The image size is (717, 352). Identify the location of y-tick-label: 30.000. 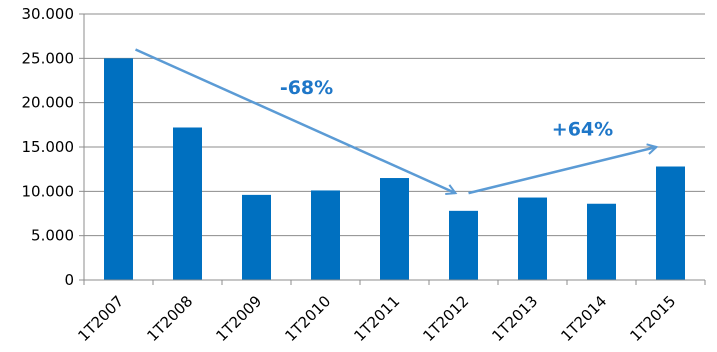
(48, 14).